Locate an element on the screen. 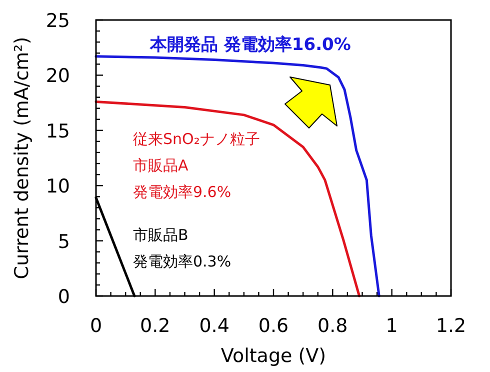  annotation: 市販品A is located at coordinates (161, 165).